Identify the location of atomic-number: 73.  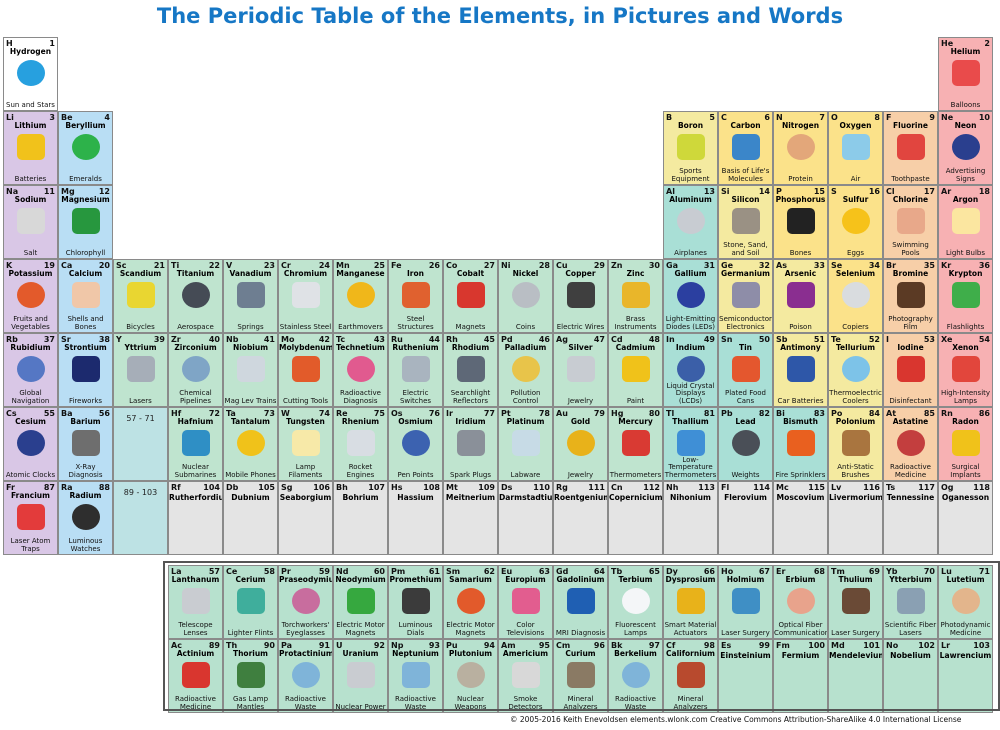
(269, 413).